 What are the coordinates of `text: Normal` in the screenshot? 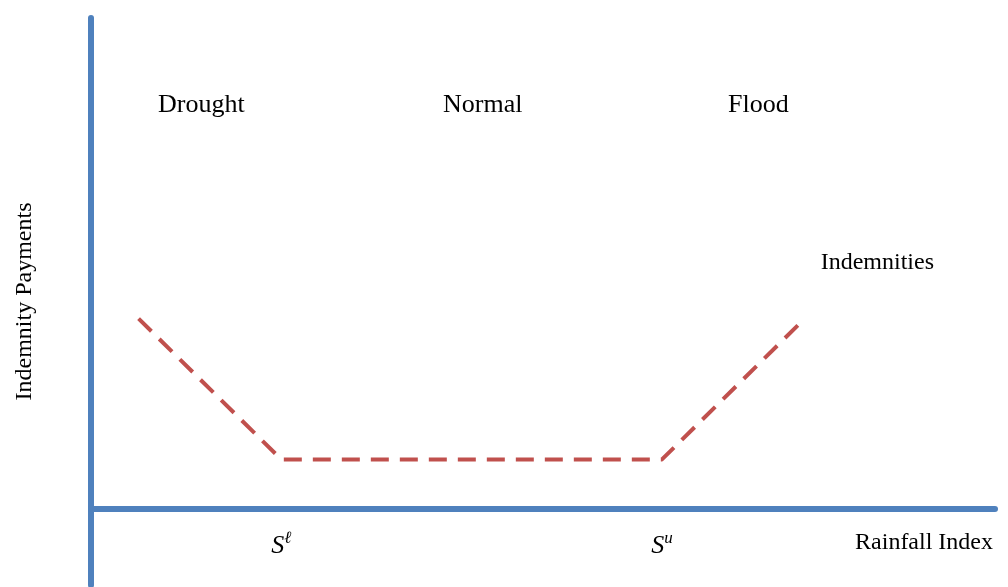 It's located at (483, 103).